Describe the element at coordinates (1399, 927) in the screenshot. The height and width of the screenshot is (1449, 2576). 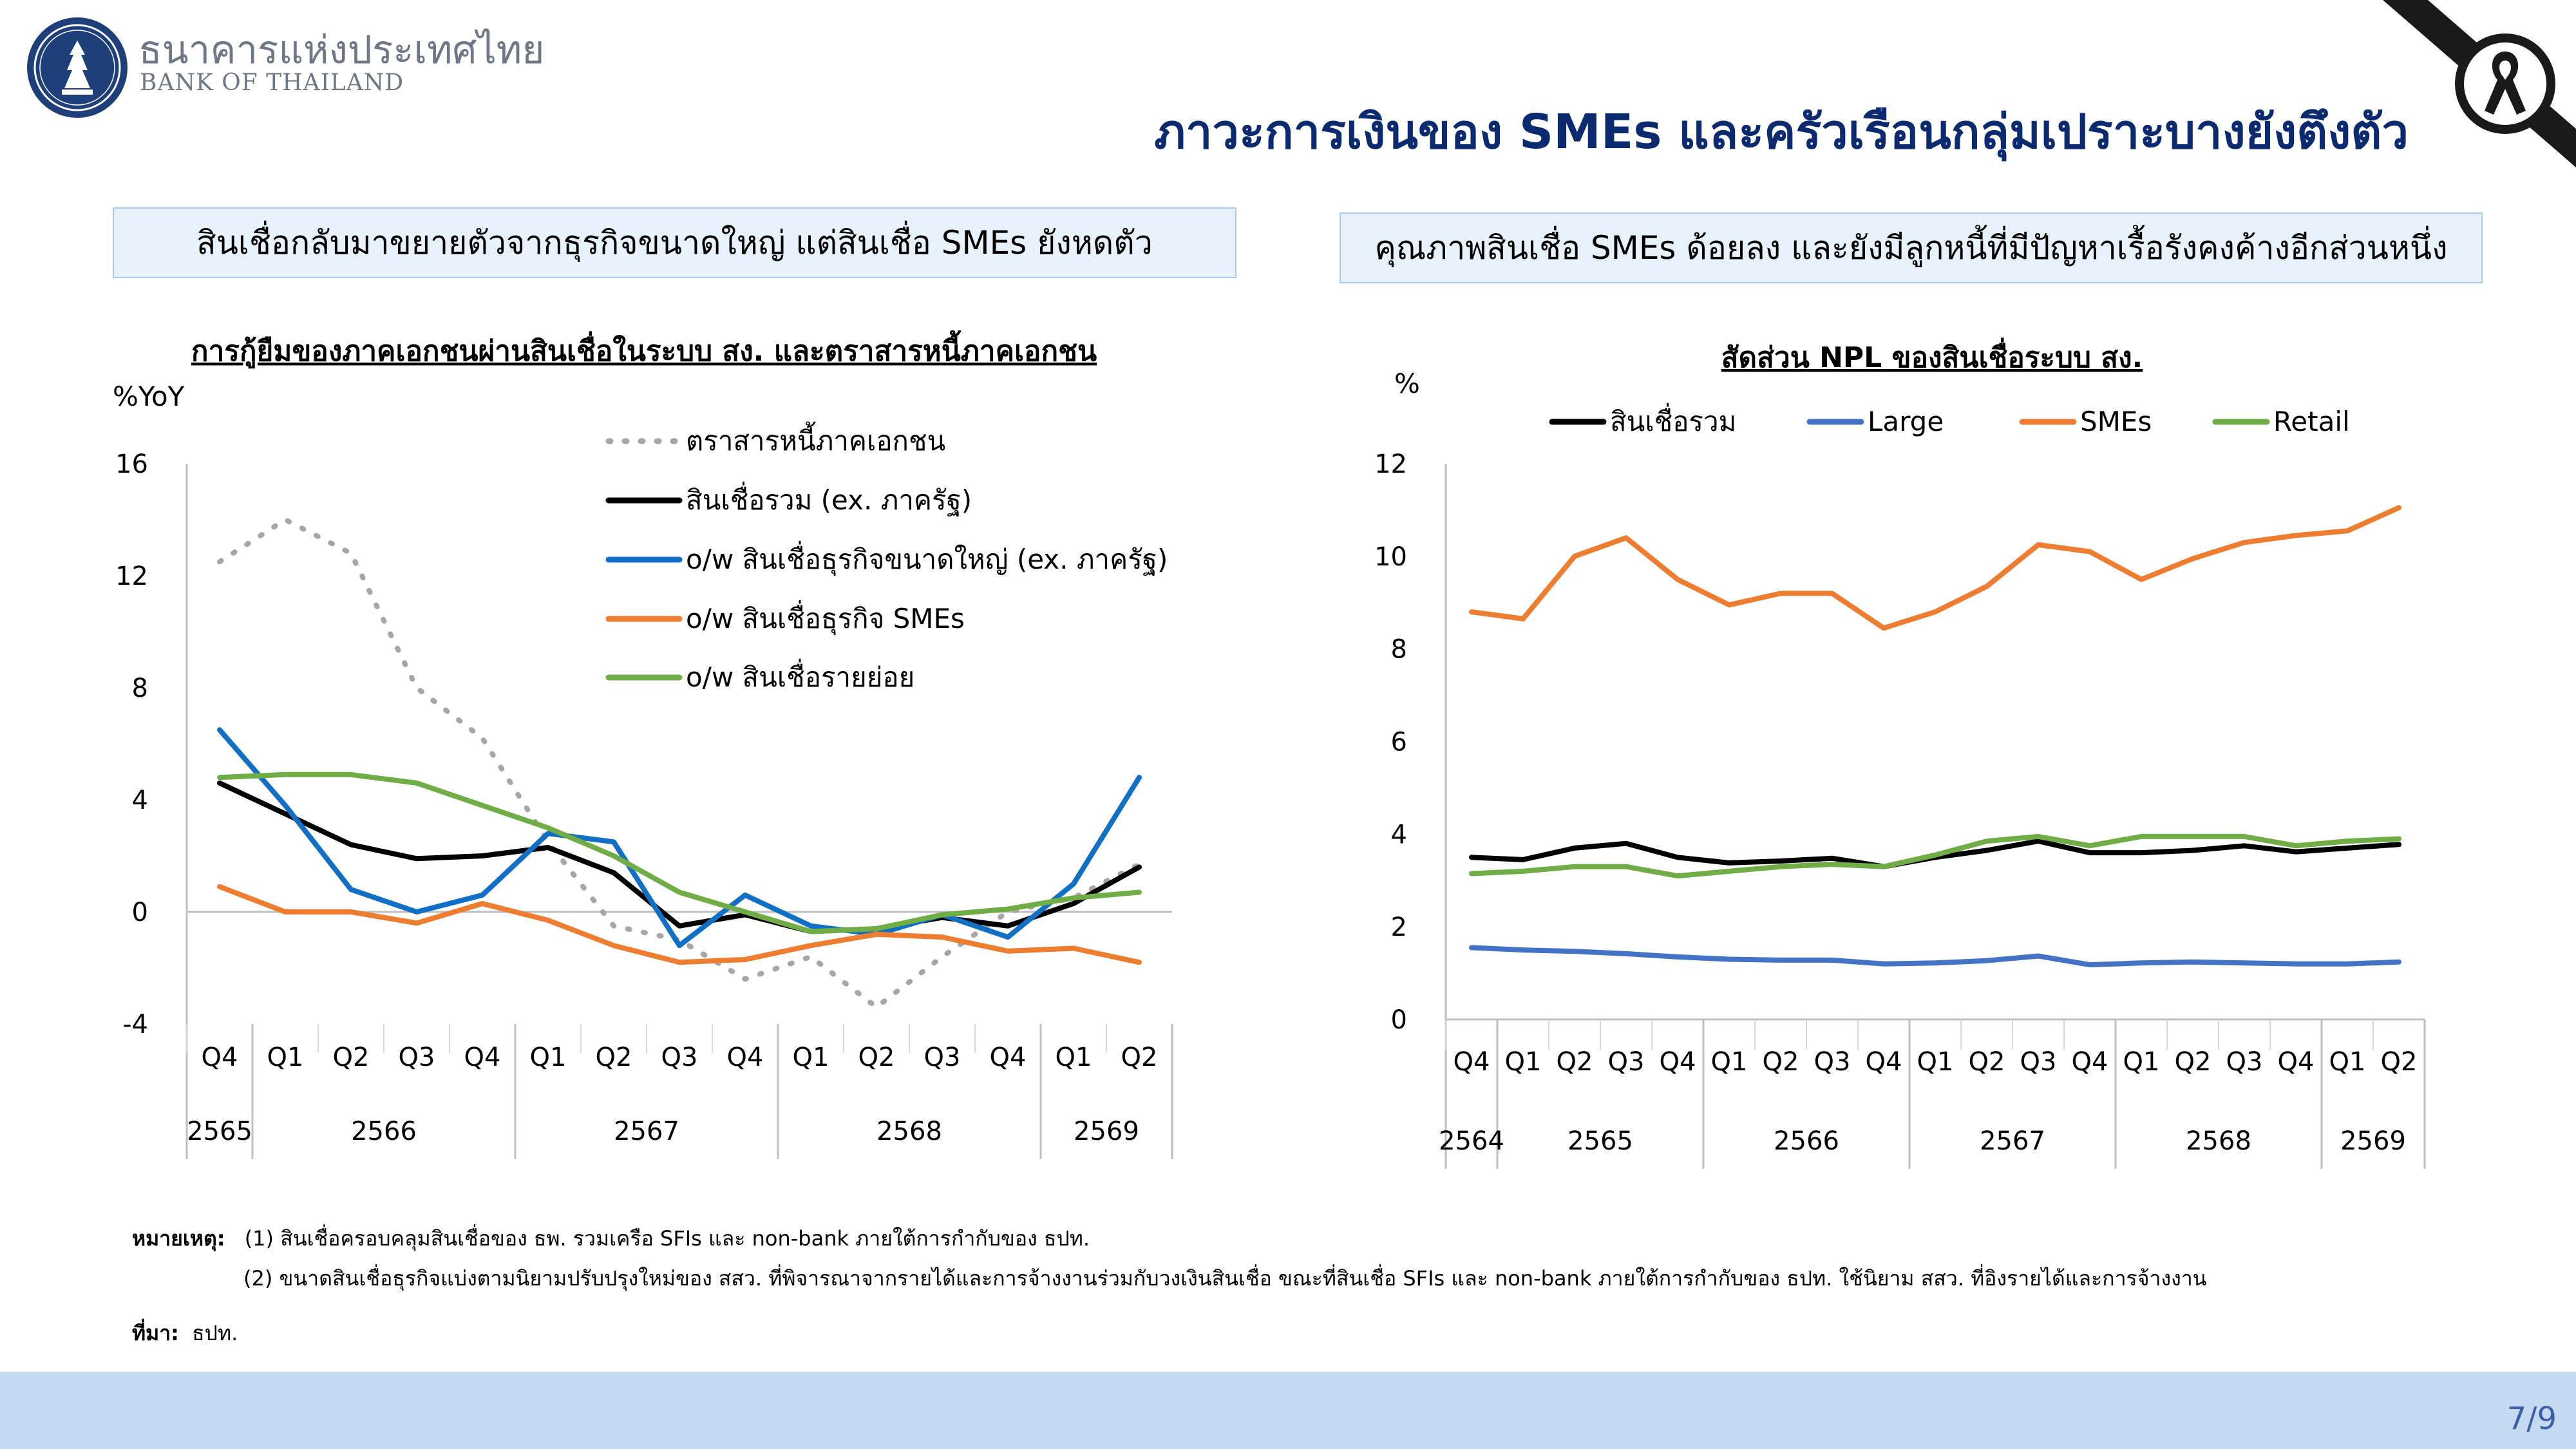
I see `y-tick-label: 2` at that location.